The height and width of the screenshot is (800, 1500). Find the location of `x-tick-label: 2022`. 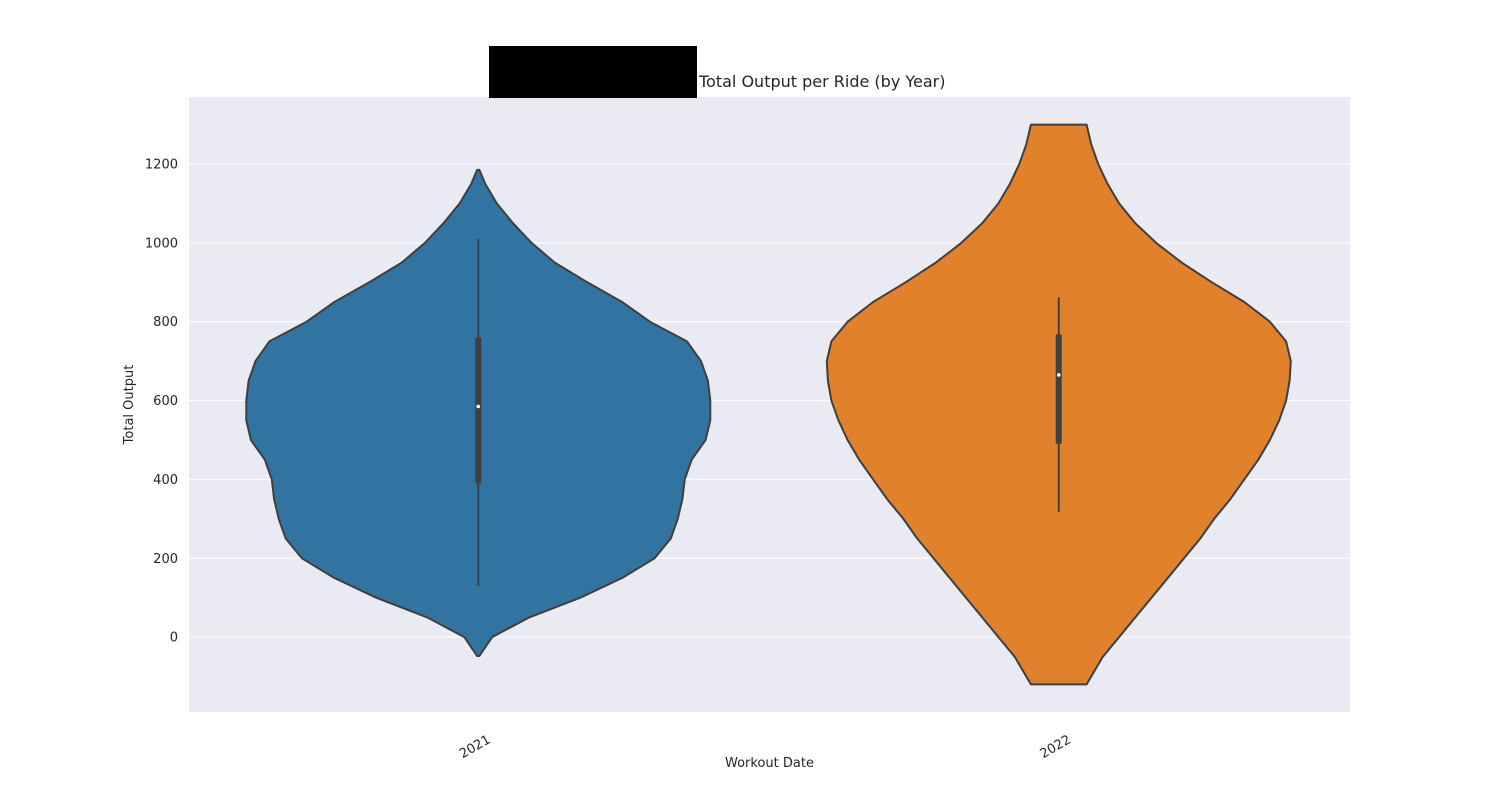

x-tick-label: 2022 is located at coordinates (1056, 747).